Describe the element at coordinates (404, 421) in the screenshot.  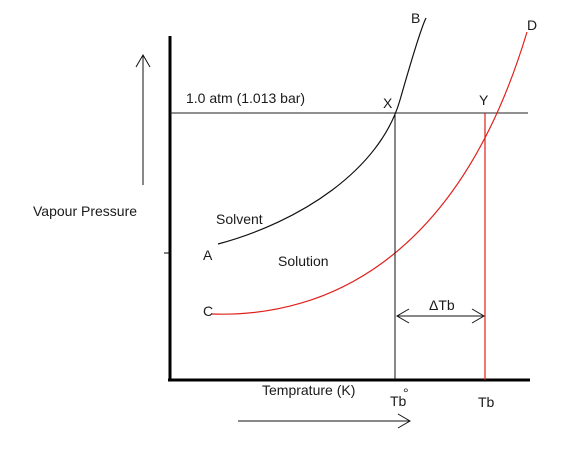
I see `temperature-direction-arrowhead` at that location.